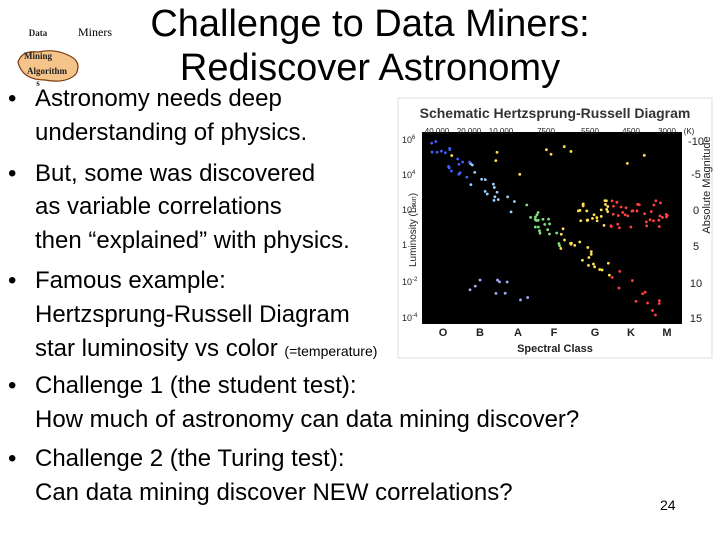 The image size is (720, 540). What do you see at coordinates (196, 385) in the screenshot?
I see `bullet-text: Challenge 1 (the student test):` at bounding box center [196, 385].